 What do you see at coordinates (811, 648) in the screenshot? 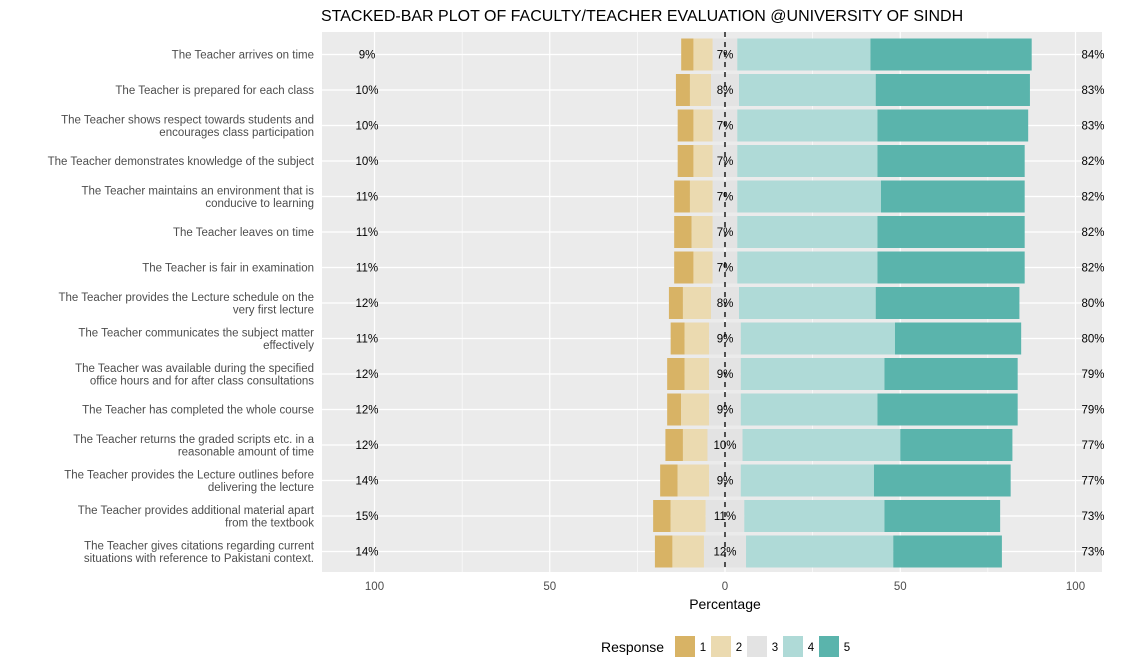
I see `legend-label: 4` at bounding box center [811, 648].